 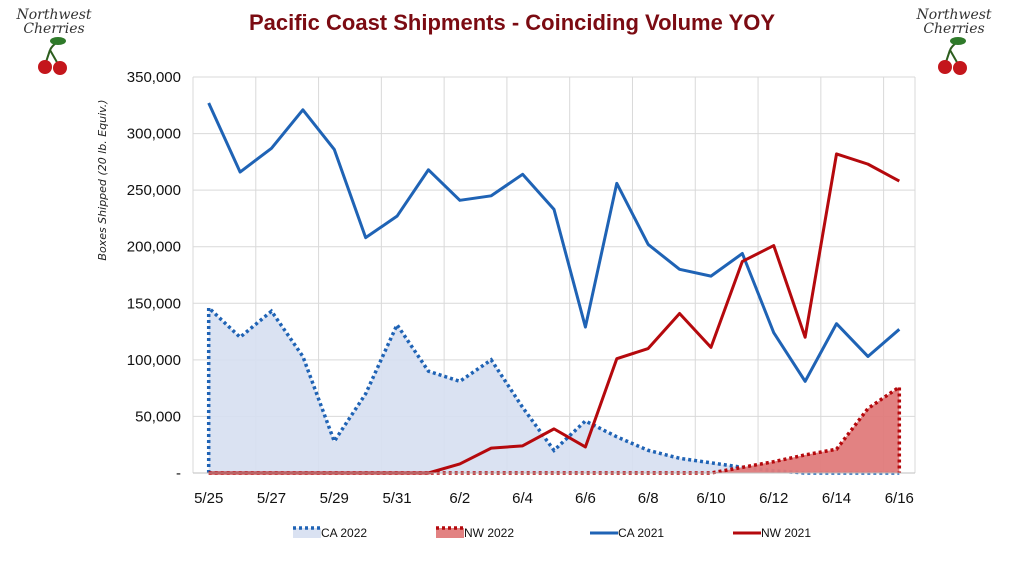 I want to click on x-tick-label: 5/31, so click(x=396, y=498).